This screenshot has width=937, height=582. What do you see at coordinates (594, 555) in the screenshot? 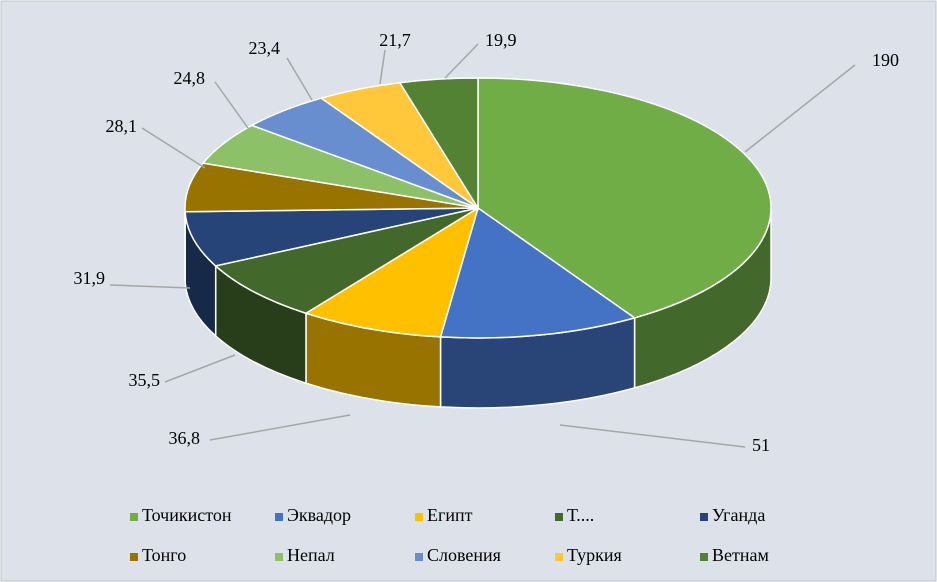
I see `legend-label: Туркия` at bounding box center [594, 555].